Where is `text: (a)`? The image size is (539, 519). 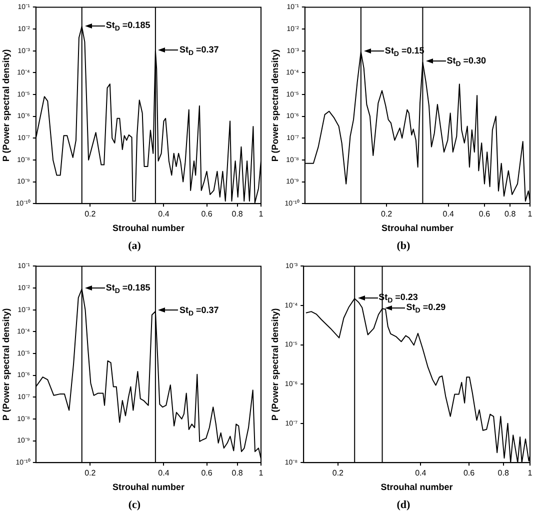
text: (a) is located at coordinates (134, 246).